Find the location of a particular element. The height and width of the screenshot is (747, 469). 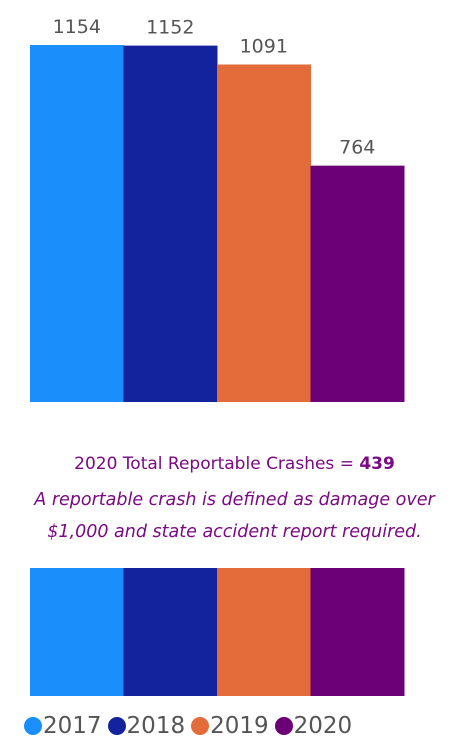

total-crashes-summary: 2020 Total Reportable Crashes = 439 is located at coordinates (234, 464).